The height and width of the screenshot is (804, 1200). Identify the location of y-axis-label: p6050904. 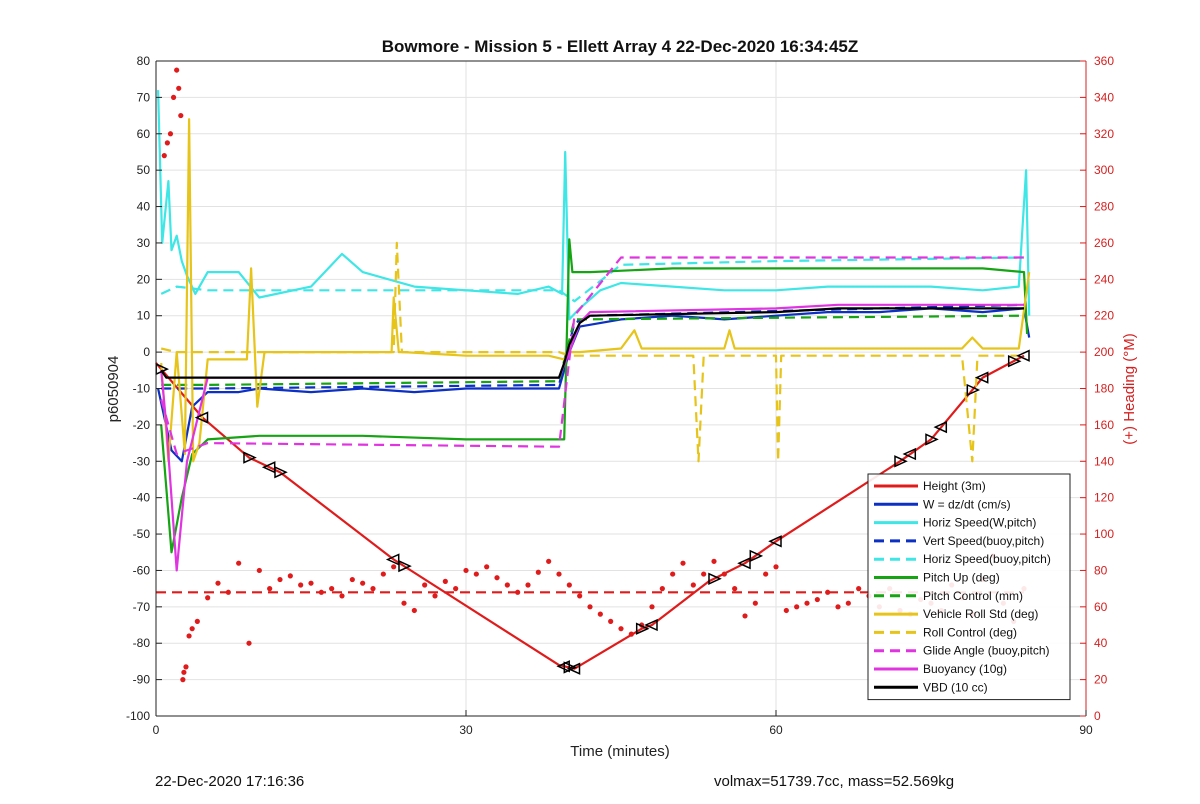
(113, 389).